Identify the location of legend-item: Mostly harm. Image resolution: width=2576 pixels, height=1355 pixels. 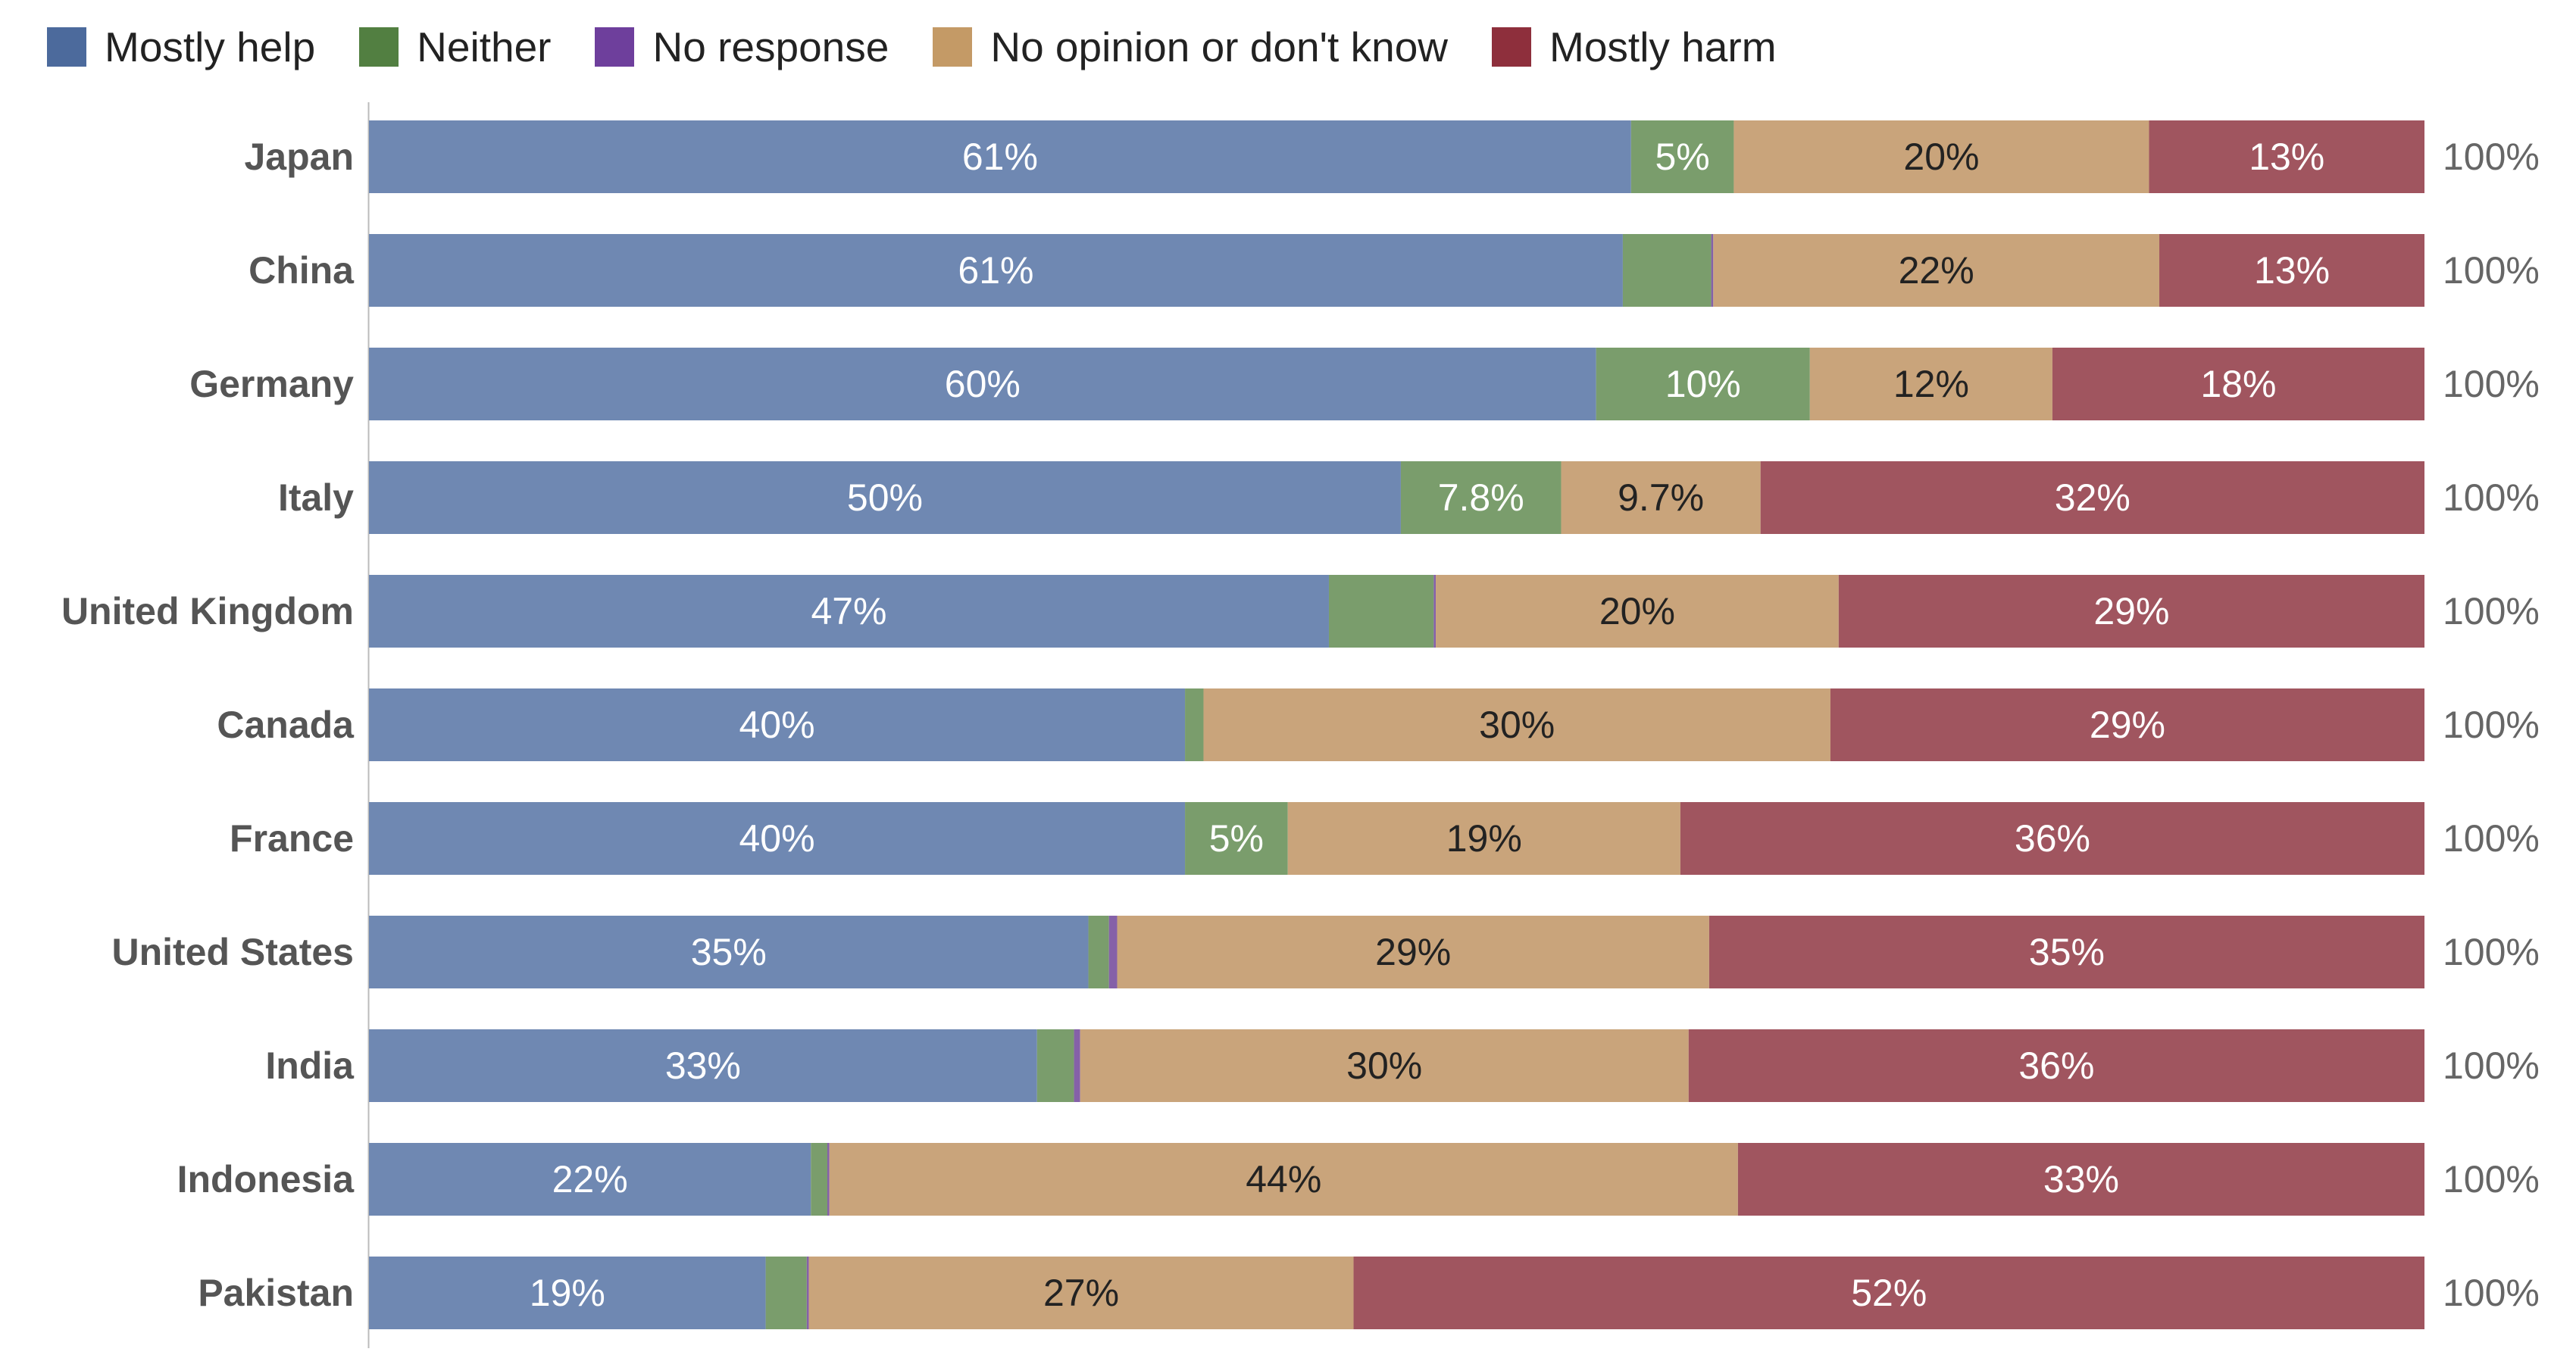
(1634, 47).